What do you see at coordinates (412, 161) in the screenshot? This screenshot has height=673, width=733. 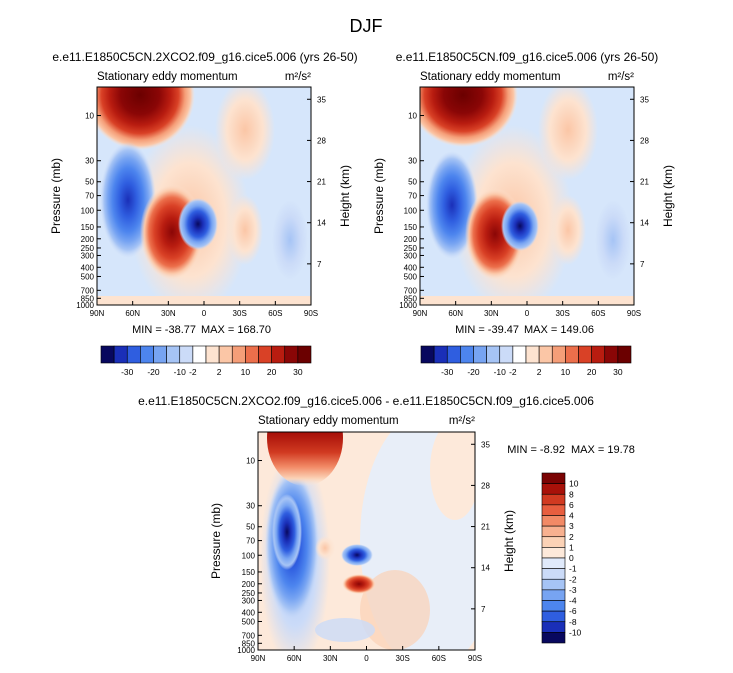 I see `panel-right-ytick-label: 30` at bounding box center [412, 161].